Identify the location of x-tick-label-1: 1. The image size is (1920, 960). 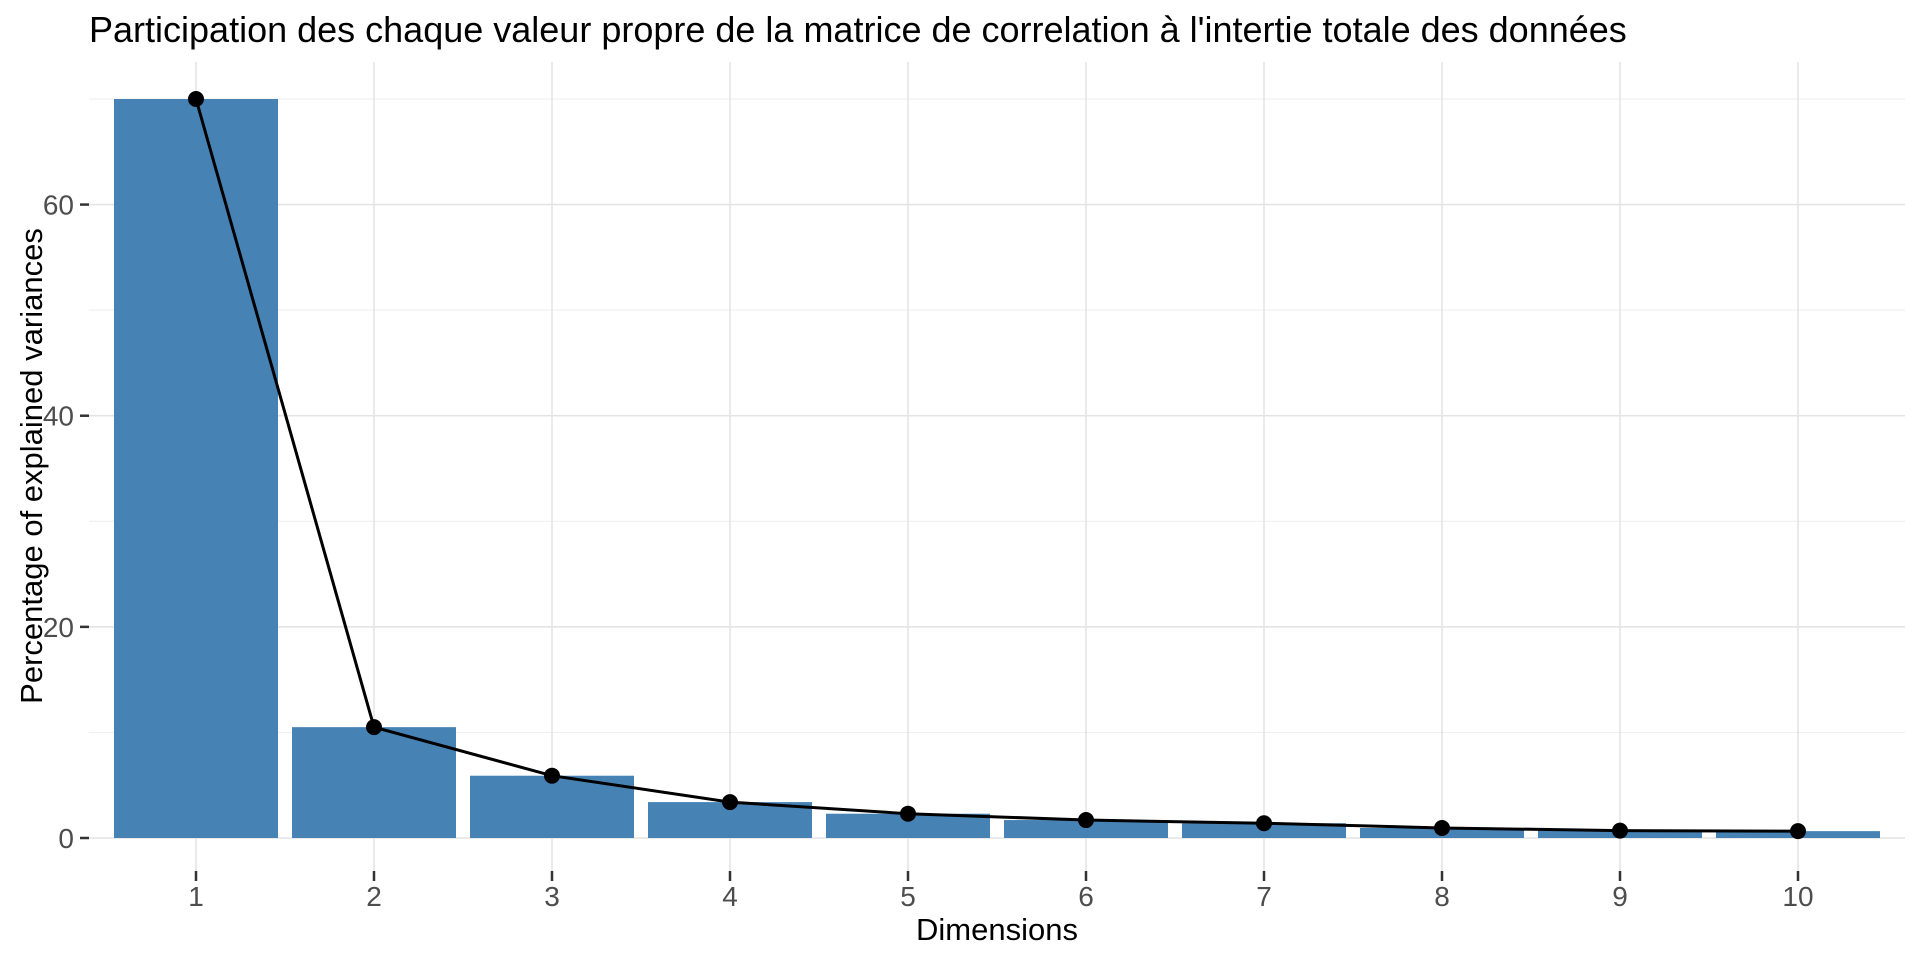
(196, 896).